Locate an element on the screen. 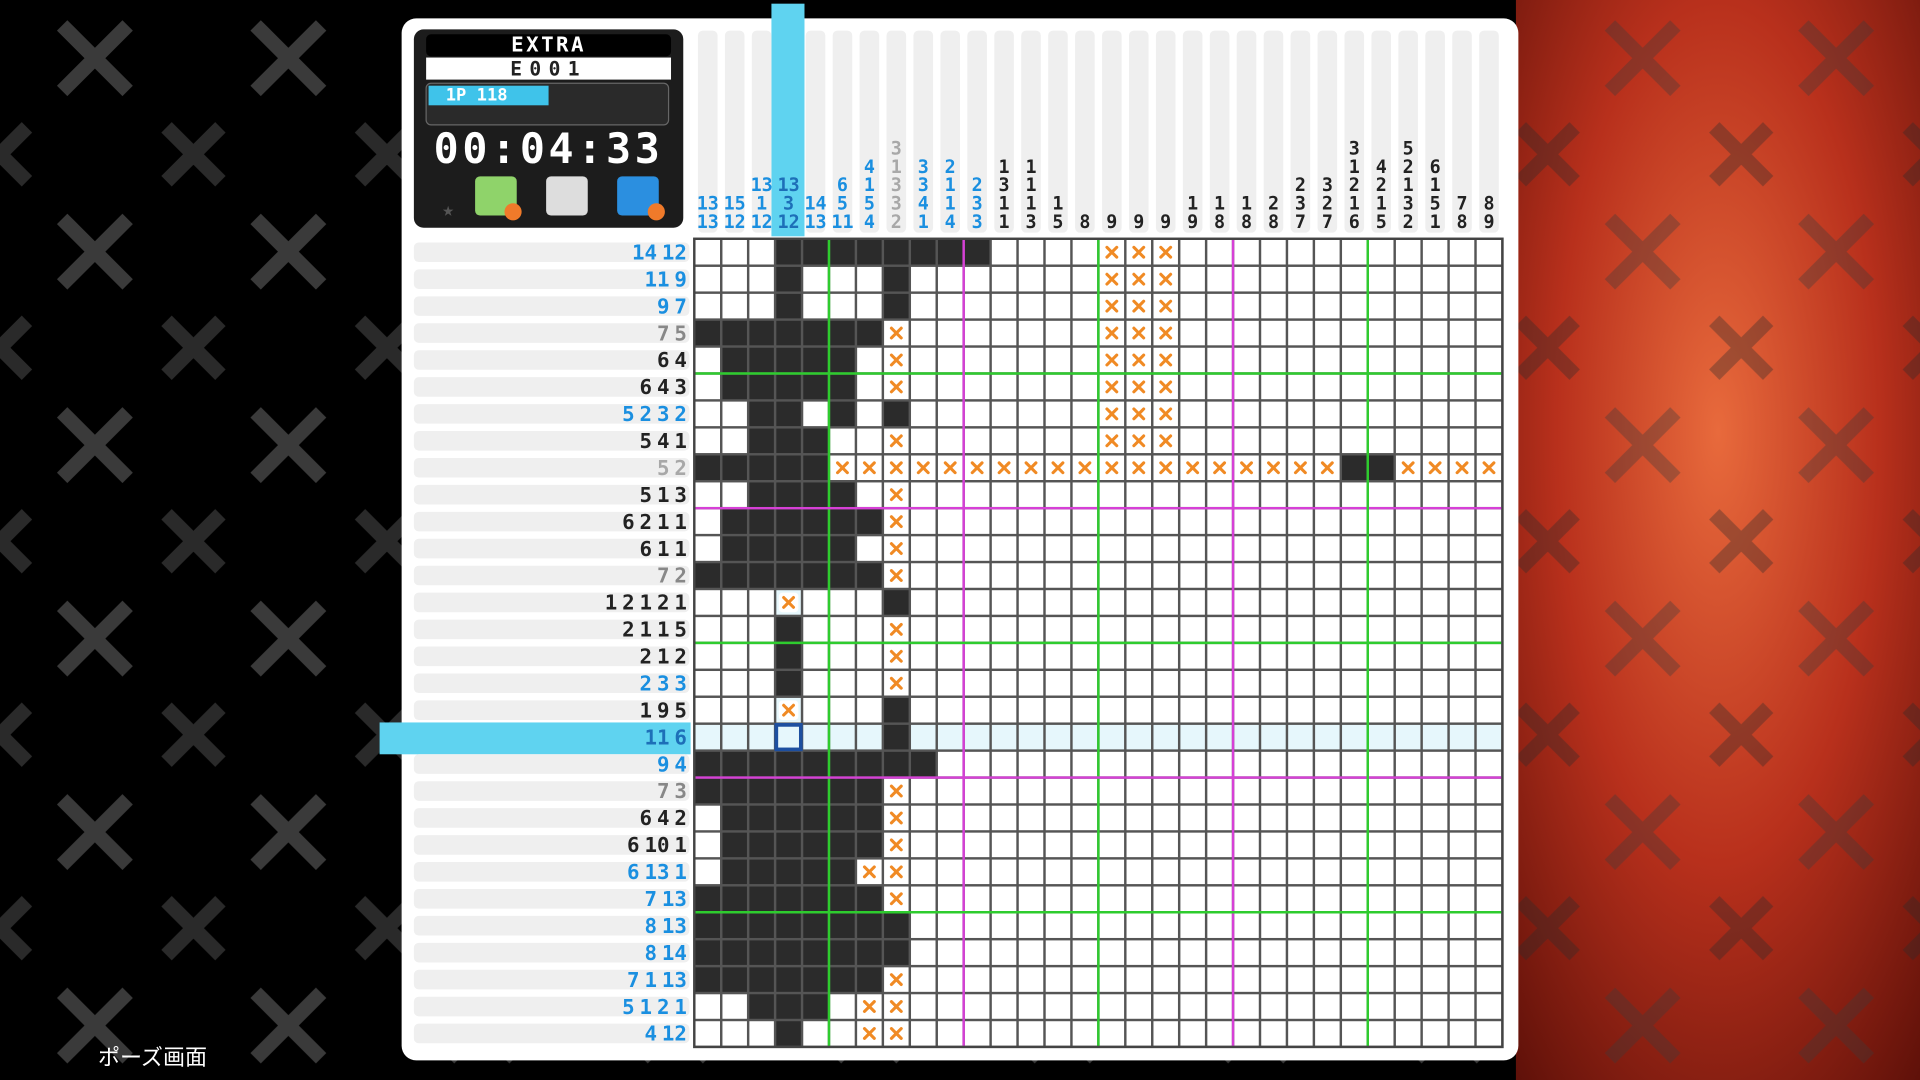  column-clue: 2 is located at coordinates (1408, 222).